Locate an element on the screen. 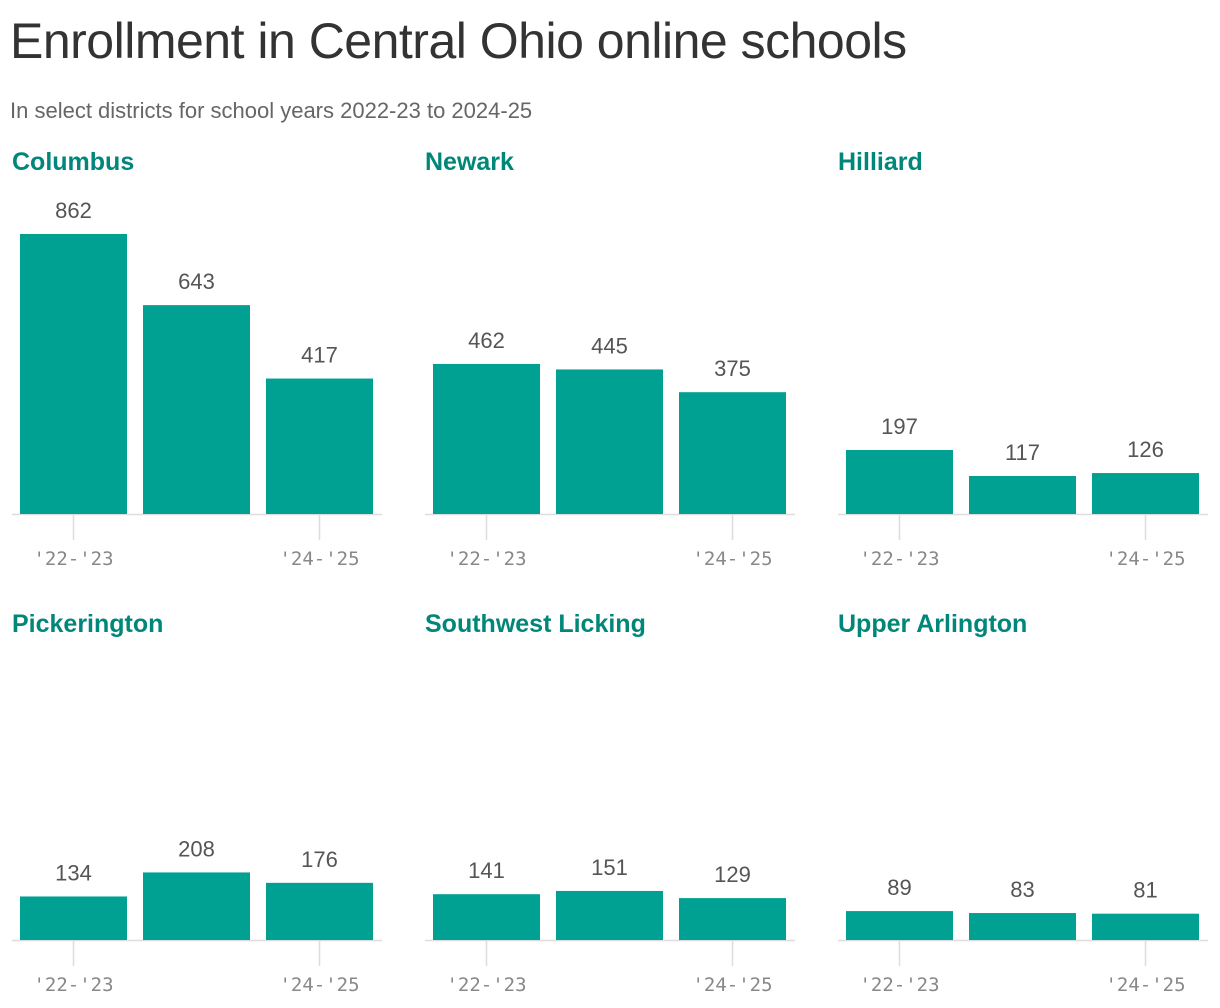  data-label: 643 is located at coordinates (196, 281).